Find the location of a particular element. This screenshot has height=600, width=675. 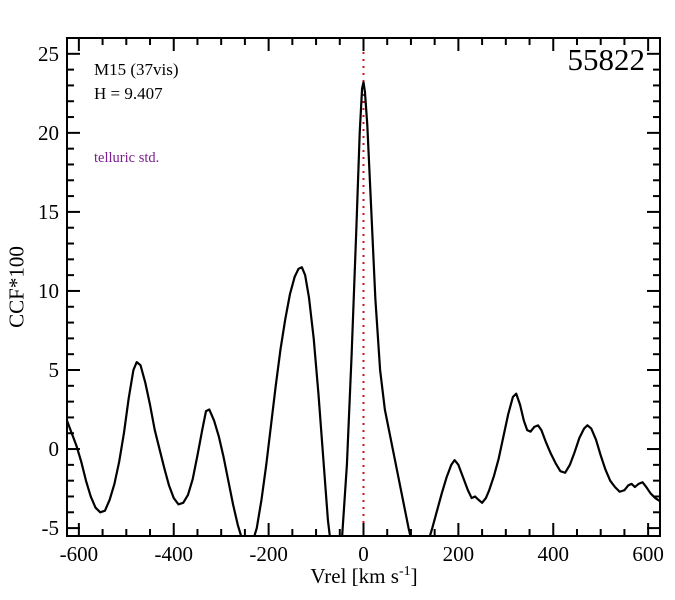

svg-text: -600 is located at coordinates (79, 554).